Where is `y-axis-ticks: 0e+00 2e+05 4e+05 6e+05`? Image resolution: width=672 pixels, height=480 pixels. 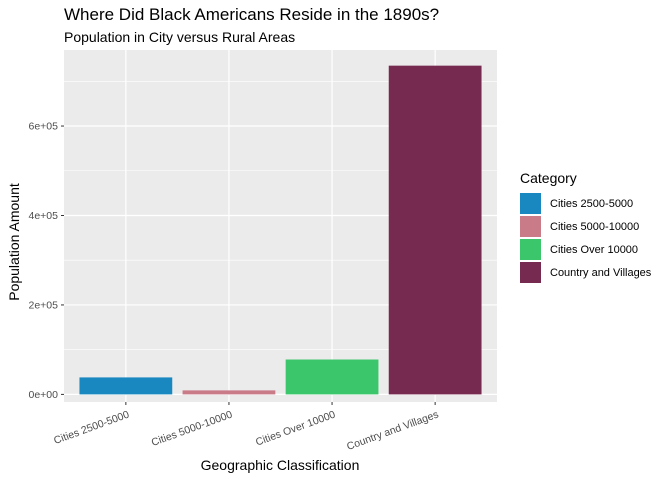 y-axis-ticks: 0e+00 2e+05 4e+05 6e+05 is located at coordinates (46, 261).